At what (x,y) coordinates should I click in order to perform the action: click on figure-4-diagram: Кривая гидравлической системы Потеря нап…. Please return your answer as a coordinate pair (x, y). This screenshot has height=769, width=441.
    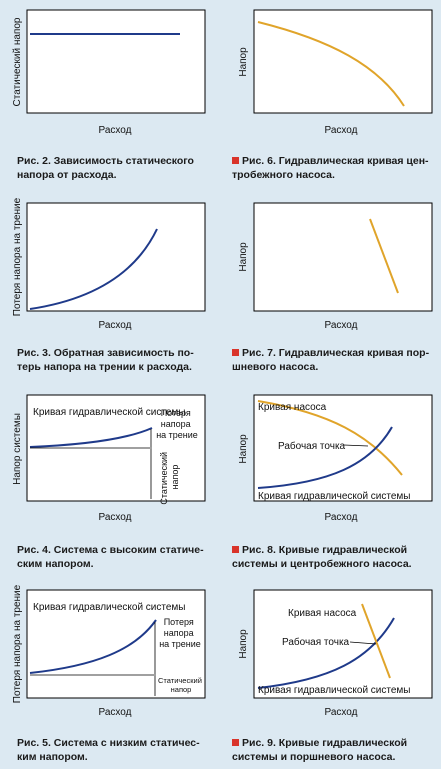
    Looking at the image, I should click on (109, 458).